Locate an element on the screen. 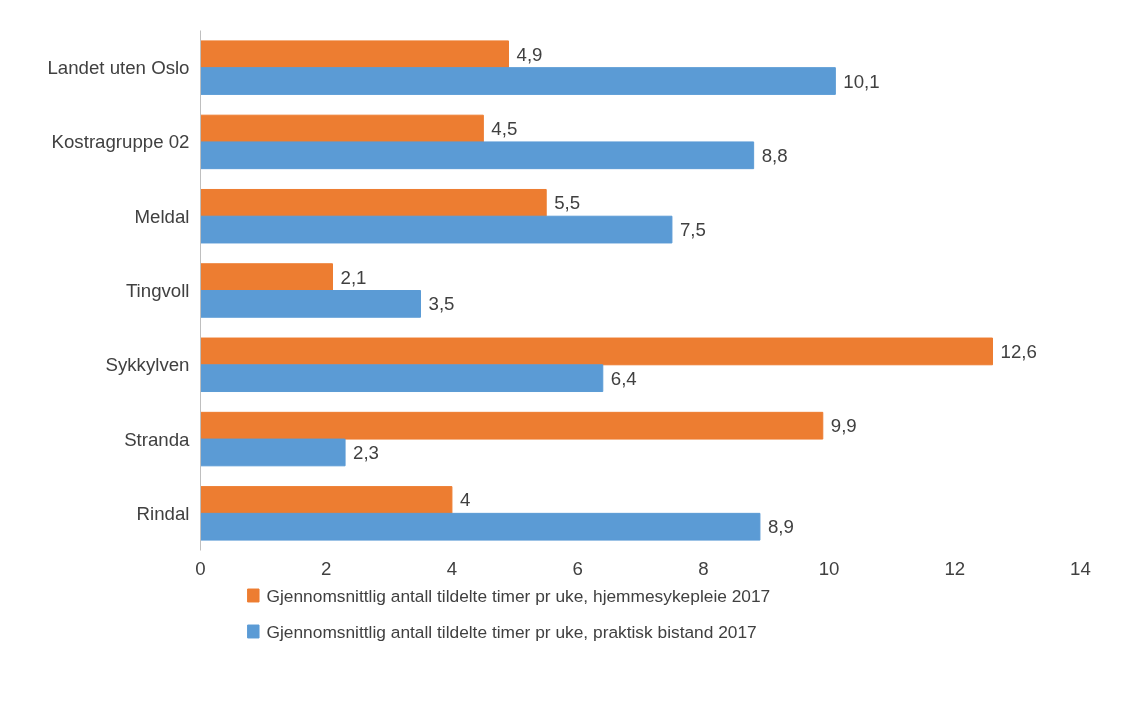  y-tick-label: Rindal is located at coordinates (163, 513).